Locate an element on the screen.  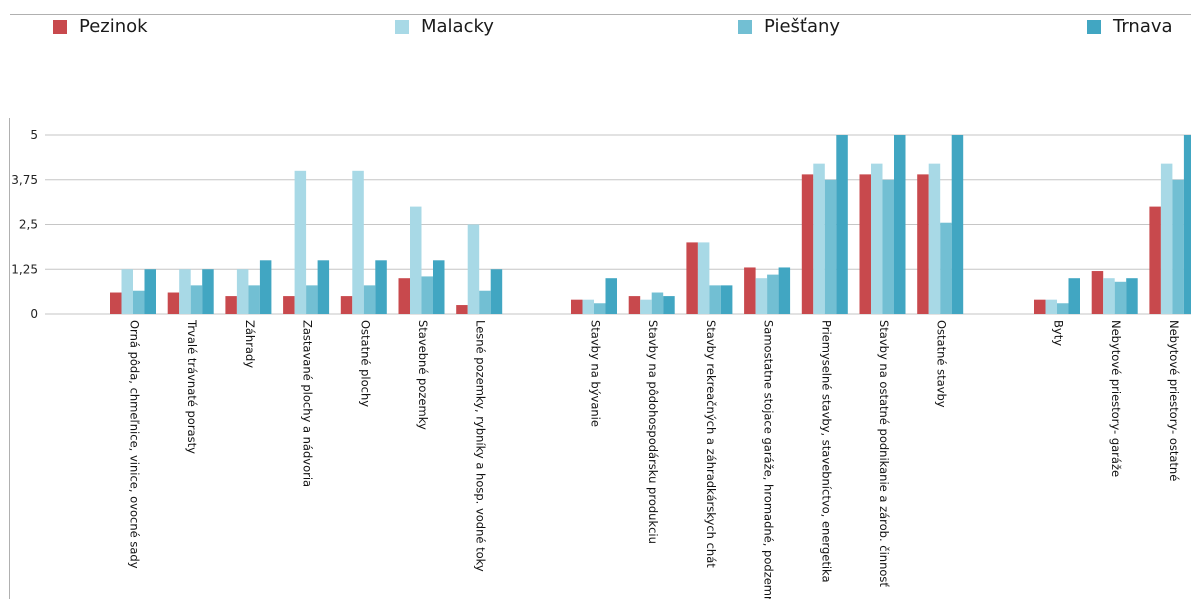
y-tick-label: 2,5 is located at coordinates (28, 225).